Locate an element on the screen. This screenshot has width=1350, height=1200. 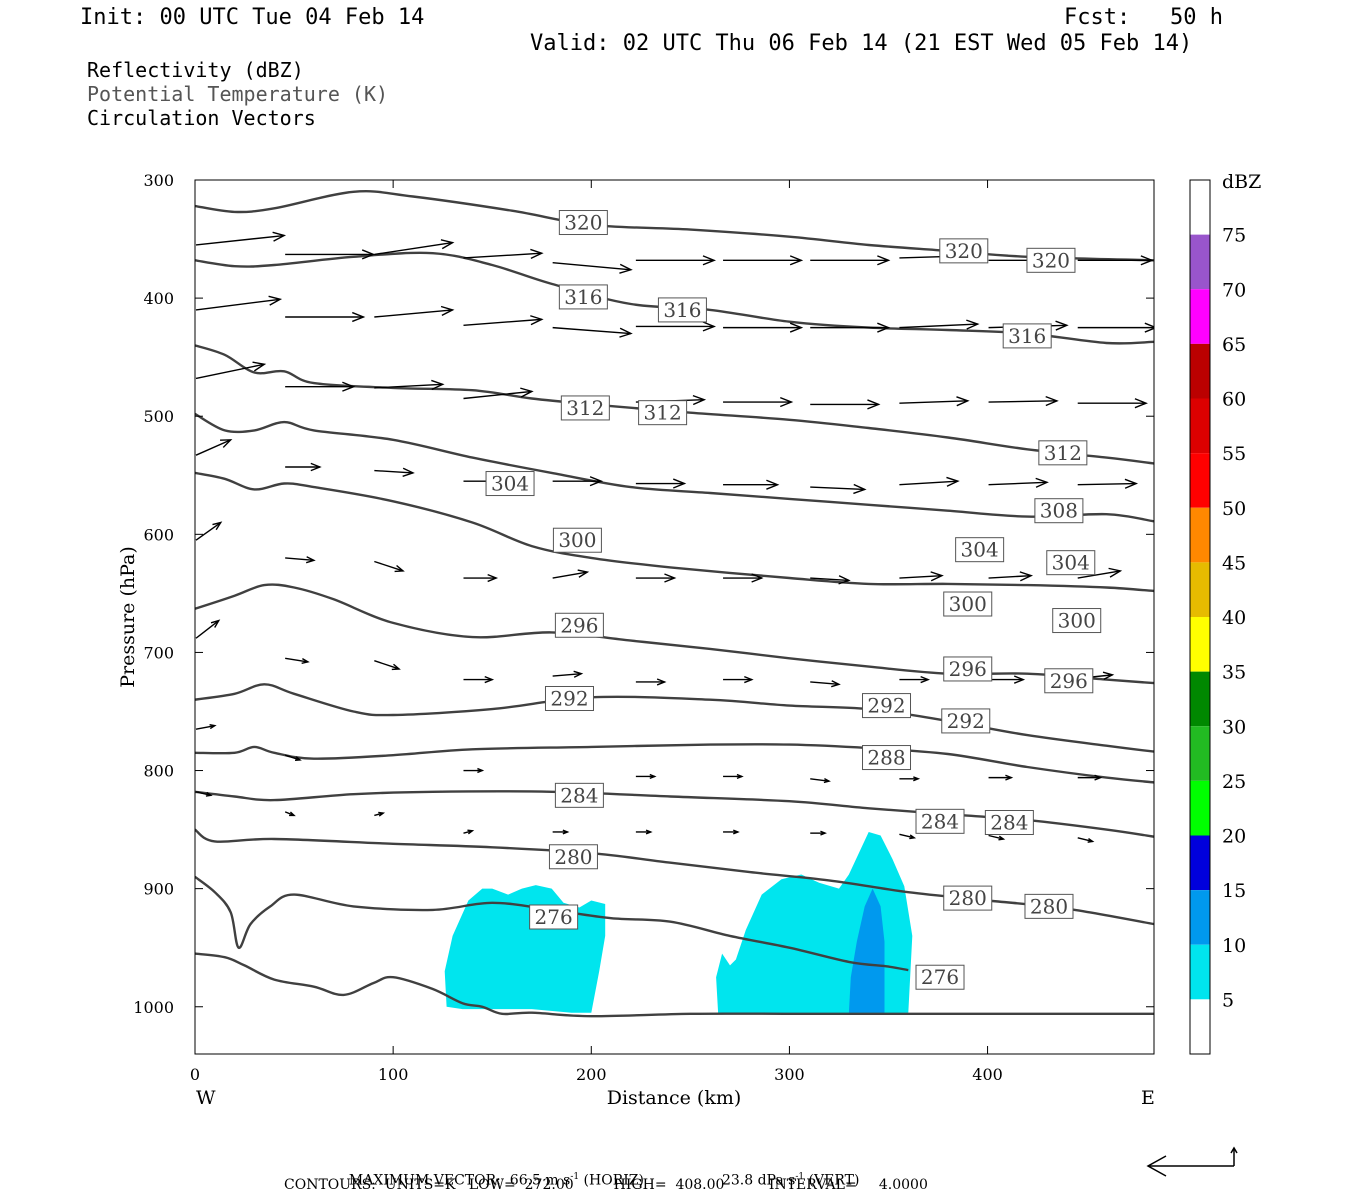
y-tick-label: 700 is located at coordinates (158, 652).